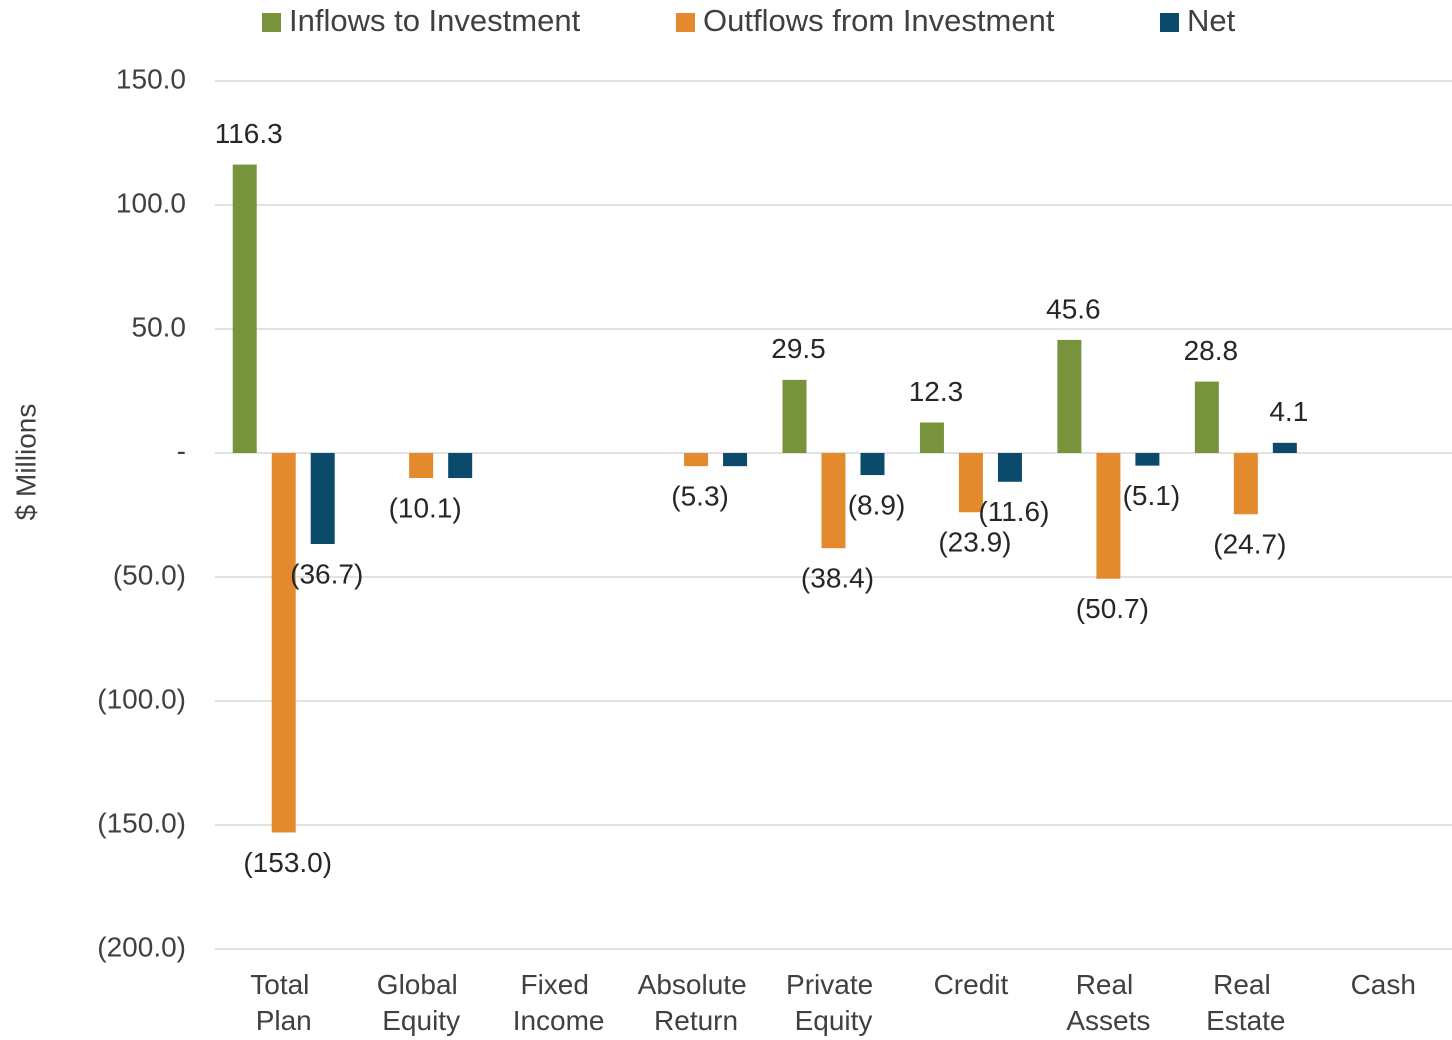 The width and height of the screenshot is (1452, 1040). What do you see at coordinates (798, 348) in the screenshot?
I see `data-label: 29.5` at bounding box center [798, 348].